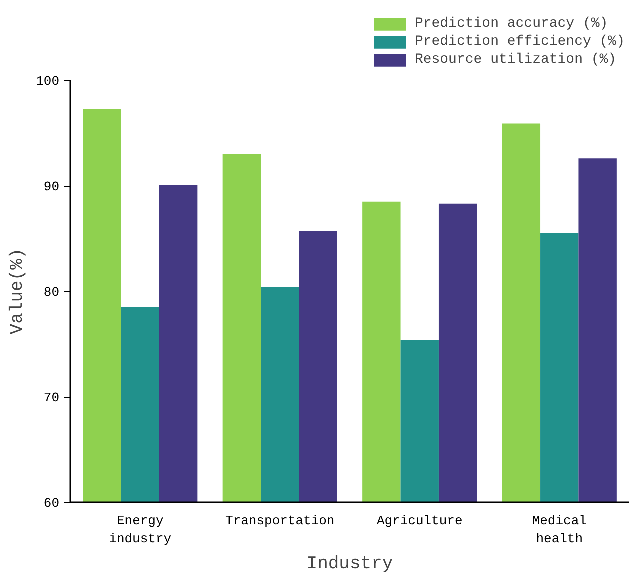 This screenshot has height=577, width=639. I want to click on y-tick-label: 60, so click(52, 503).